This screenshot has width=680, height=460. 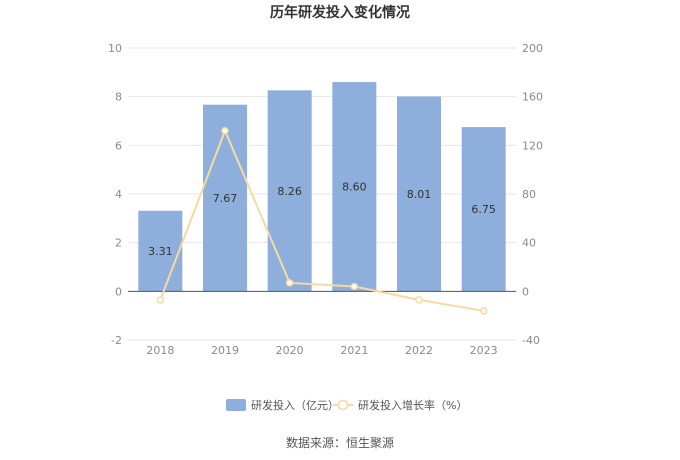 What do you see at coordinates (295, 405) in the screenshot?
I see `legend-label-bar: 研发投入（亿元）` at bounding box center [295, 405].